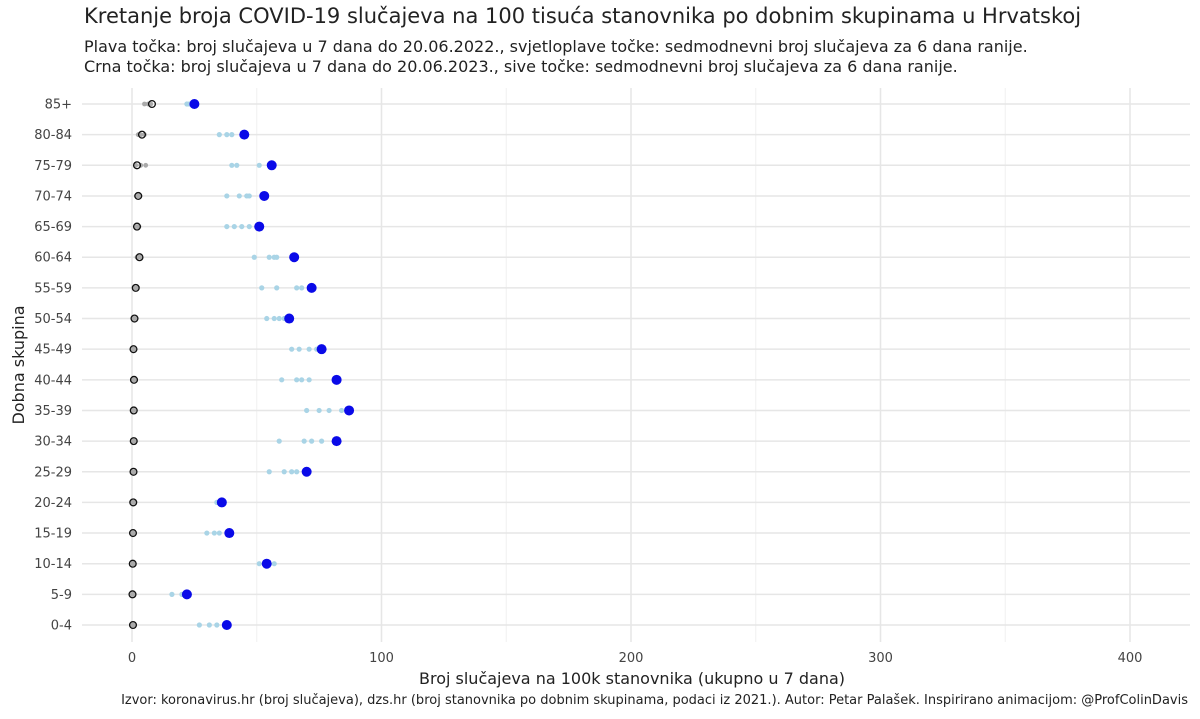 Image resolution: width=1200 pixels, height=719 pixels. I want to click on x-tick-labels: 0 100 200 300 400, so click(635, 658).